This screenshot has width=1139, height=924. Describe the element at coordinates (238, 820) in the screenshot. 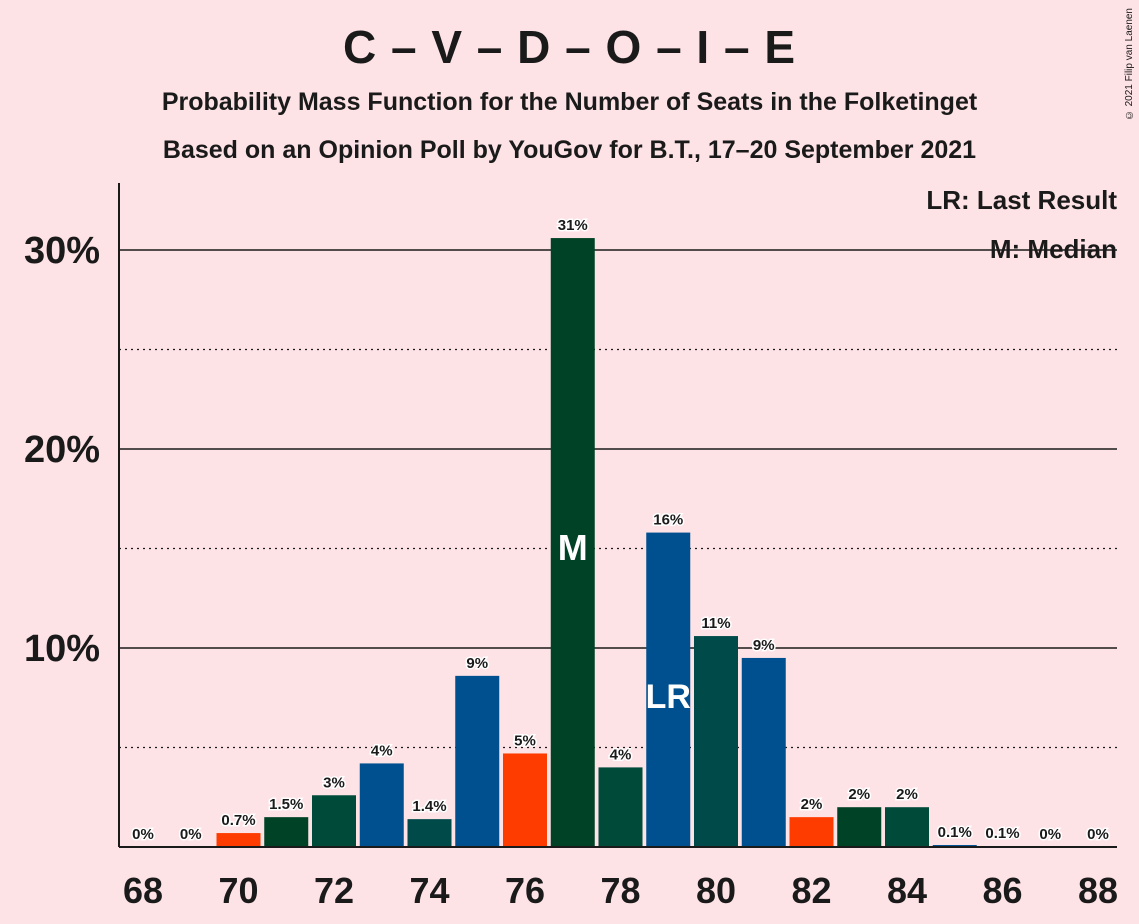

I see `data-label: 0.7%` at that location.